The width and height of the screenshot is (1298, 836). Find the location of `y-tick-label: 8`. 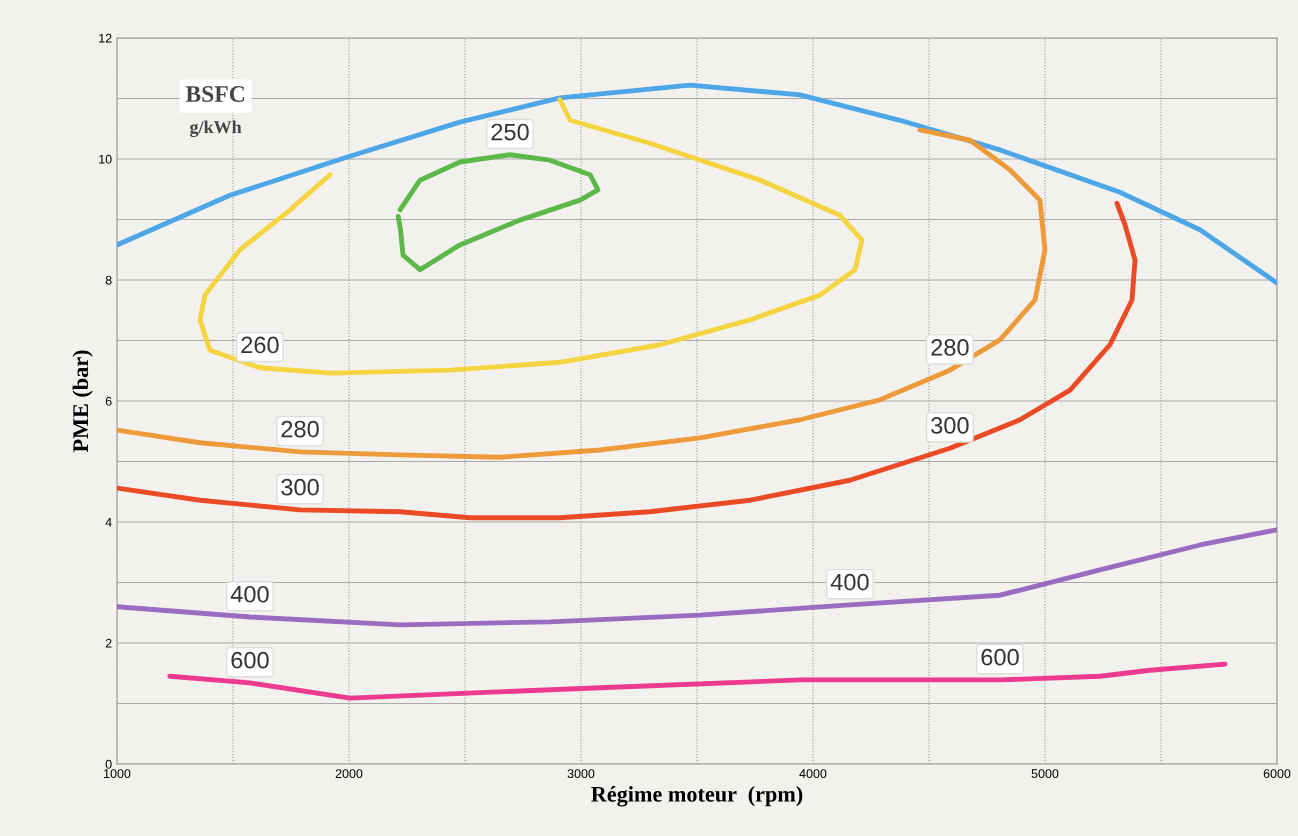

y-tick-label: 8 is located at coordinates (108, 280).